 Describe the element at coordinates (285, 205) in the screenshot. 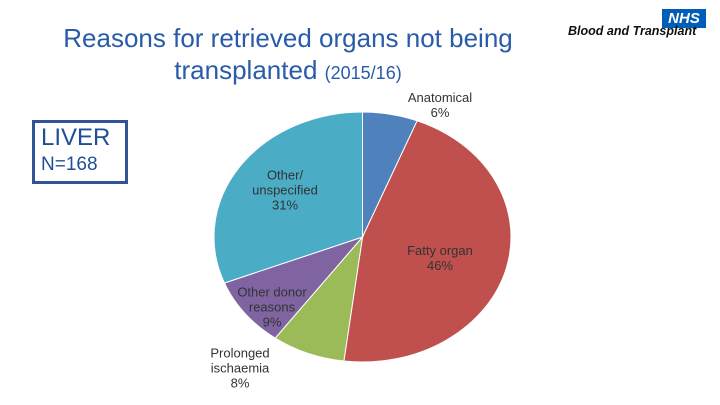

I see `value-label: 31%` at that location.